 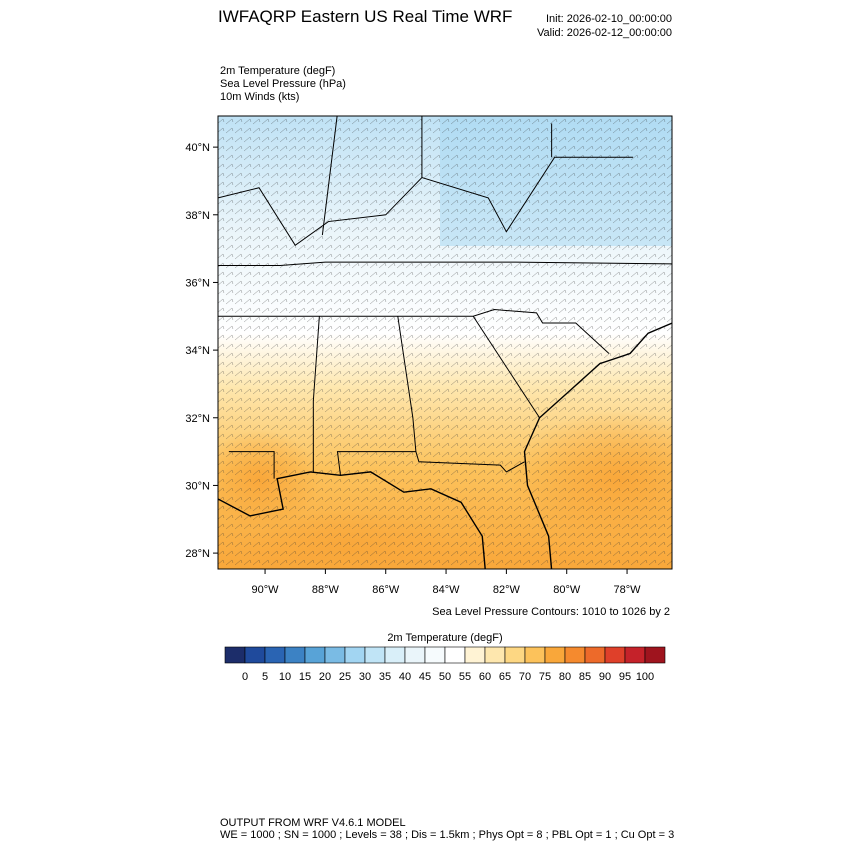 I want to click on field-label: Sea Level Pressure (hPa), so click(x=283, y=84).